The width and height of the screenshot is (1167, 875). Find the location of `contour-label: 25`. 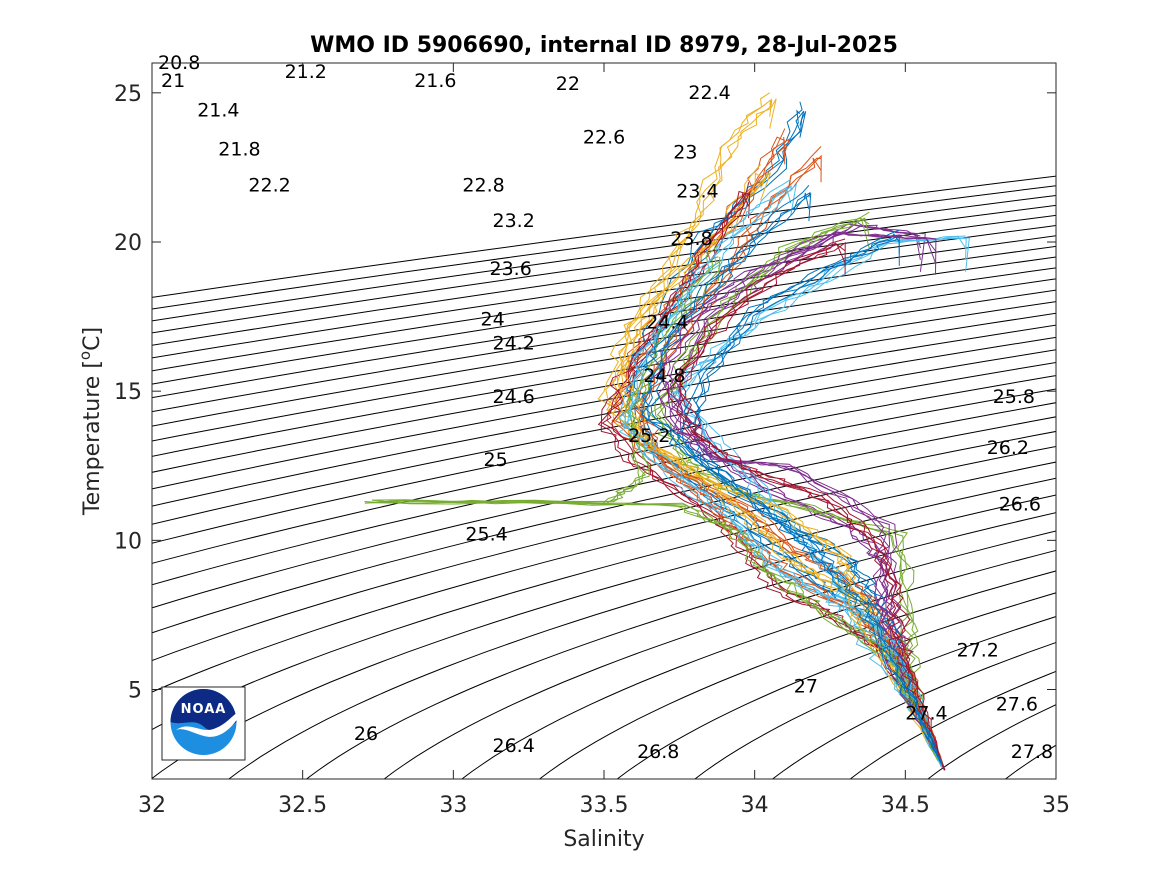

contour-label: 25 is located at coordinates (496, 460).